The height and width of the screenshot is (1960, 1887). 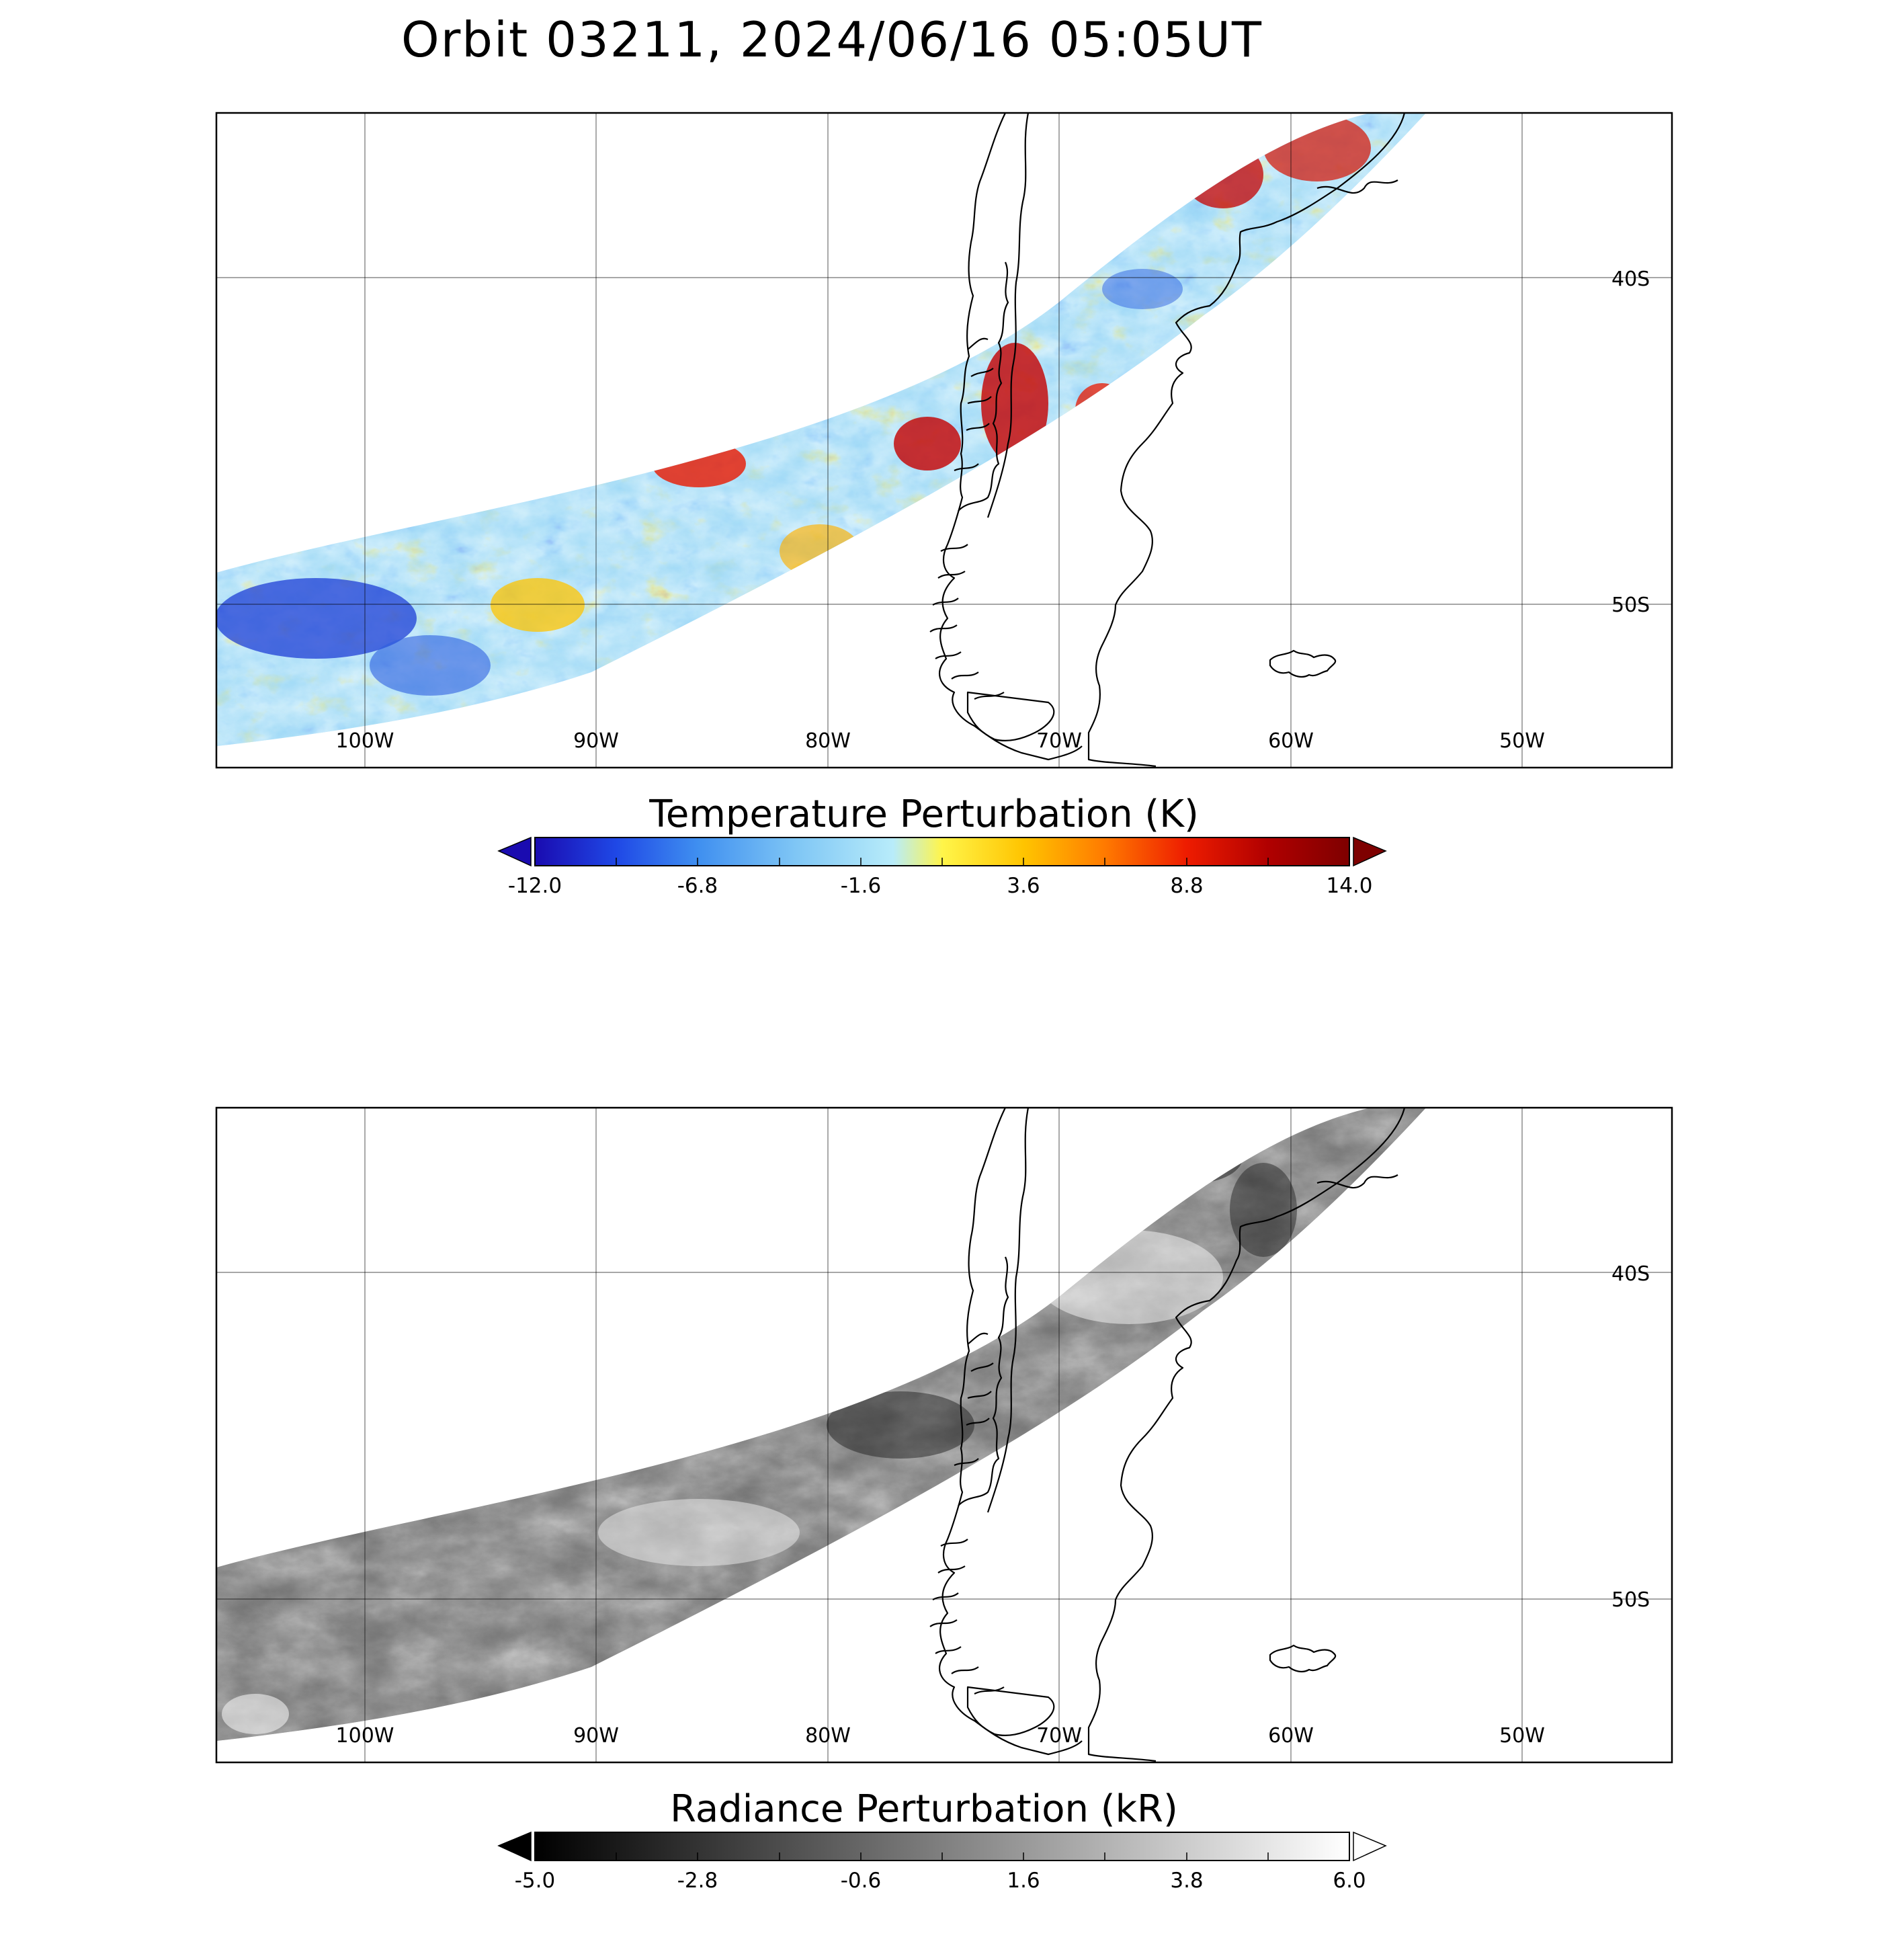 What do you see at coordinates (862, 1881) in the screenshot?
I see `colorbar-tick: -0.6` at bounding box center [862, 1881].